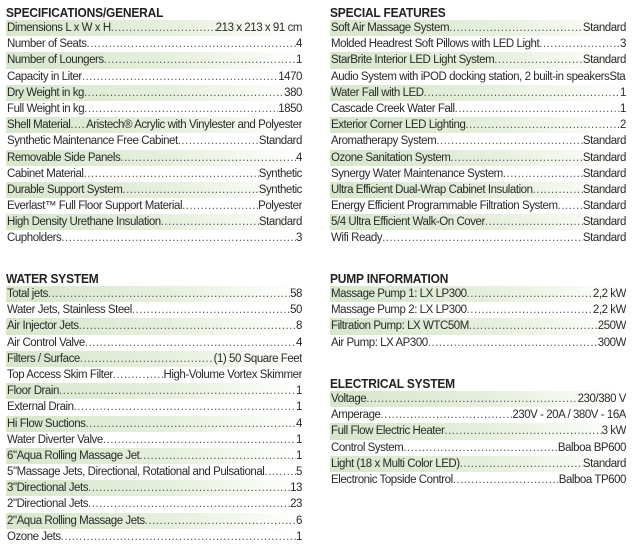 This screenshot has width=640, height=551. What do you see at coordinates (154, 294) in the screenshot?
I see `spec-row: Total jets 58` at bounding box center [154, 294].